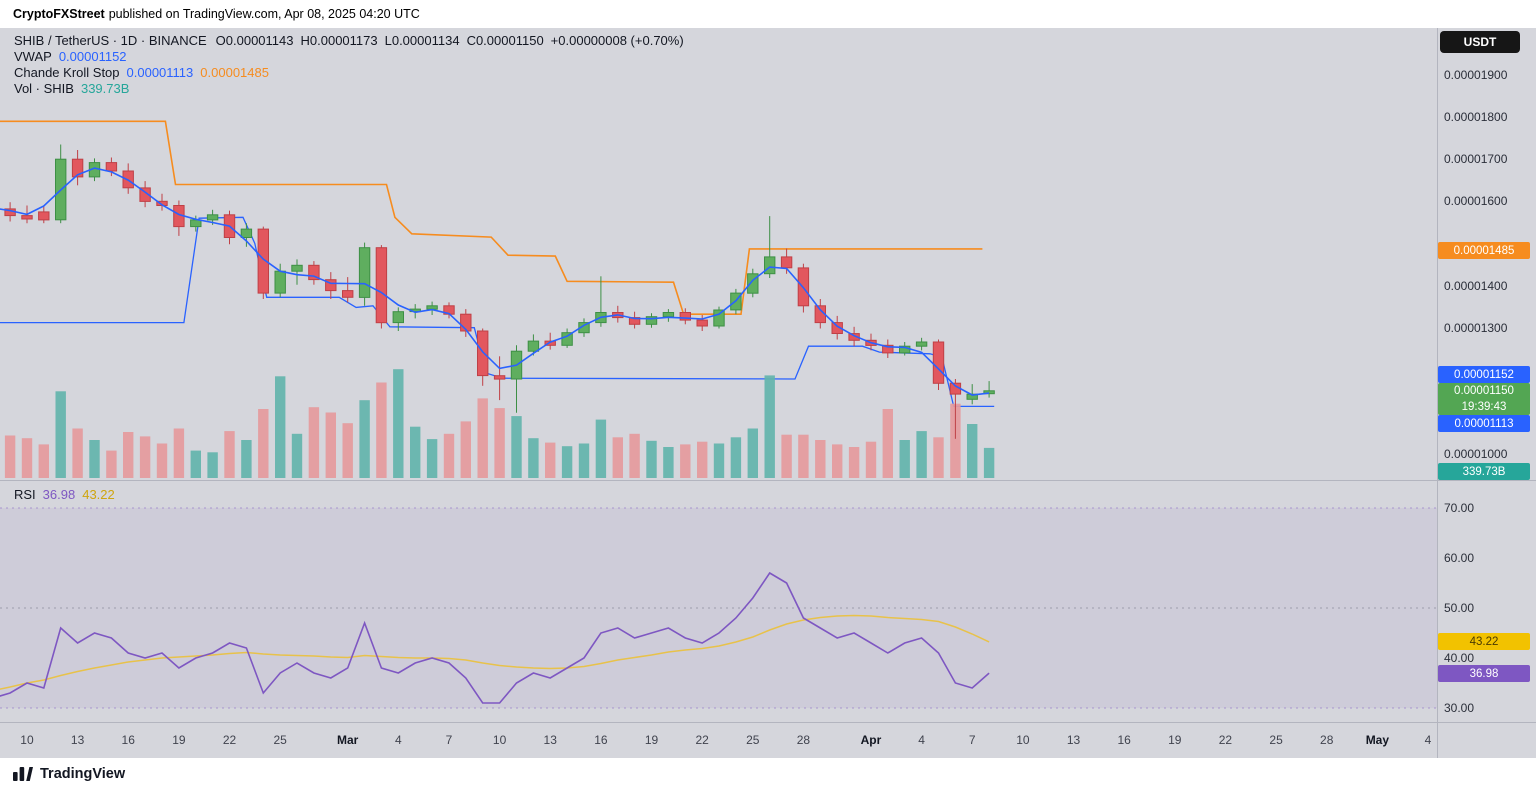  I want to click on price-tick-label: 0.00001600, so click(1476, 201).